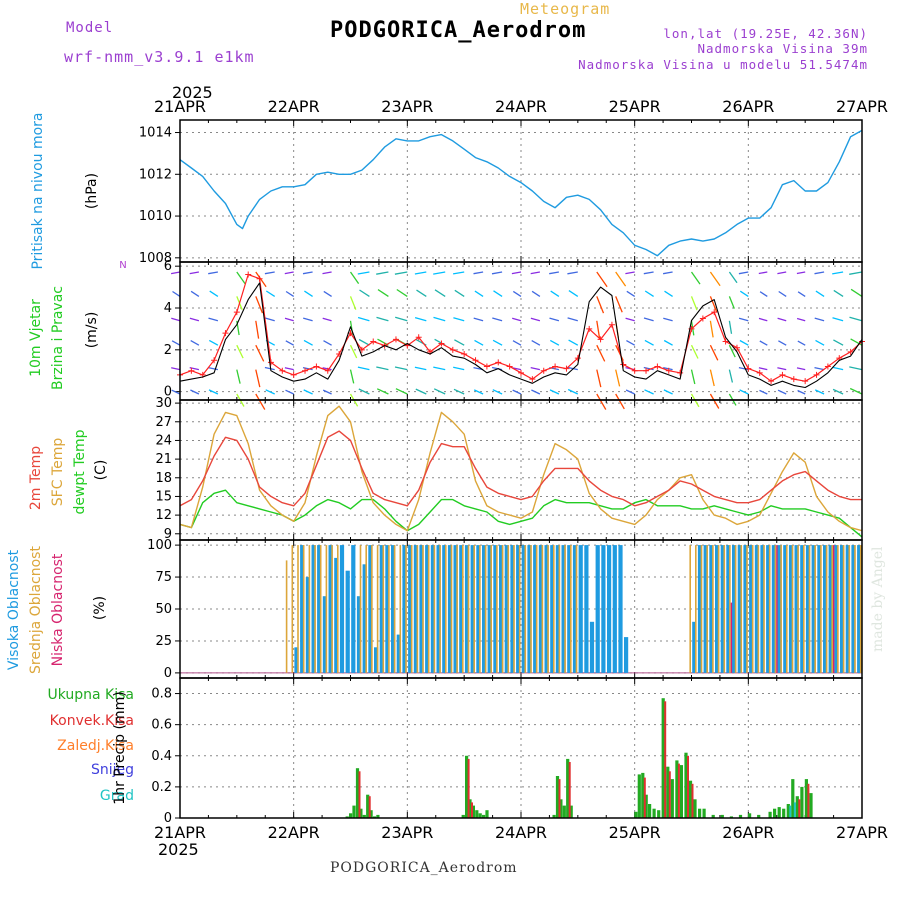 The height and width of the screenshot is (900, 900). What do you see at coordinates (163, 496) in the screenshot?
I see `y-tick-label: 15` at bounding box center [163, 496].